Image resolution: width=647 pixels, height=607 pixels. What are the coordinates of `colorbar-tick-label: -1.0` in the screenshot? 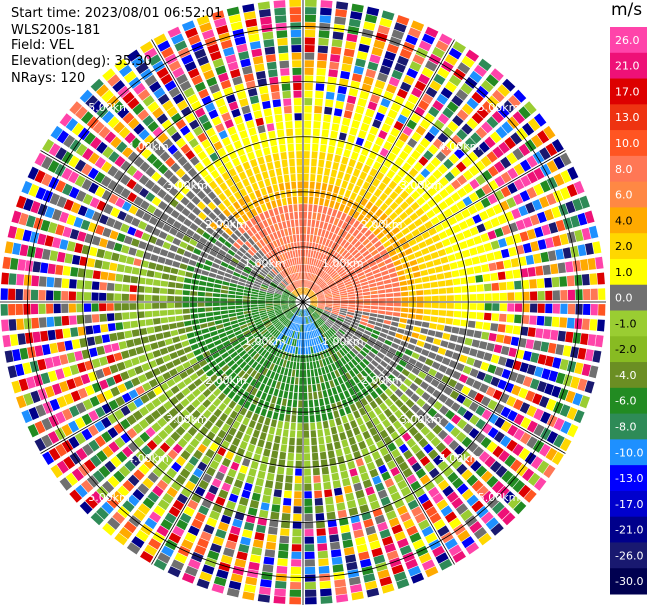 It's located at (625, 323).